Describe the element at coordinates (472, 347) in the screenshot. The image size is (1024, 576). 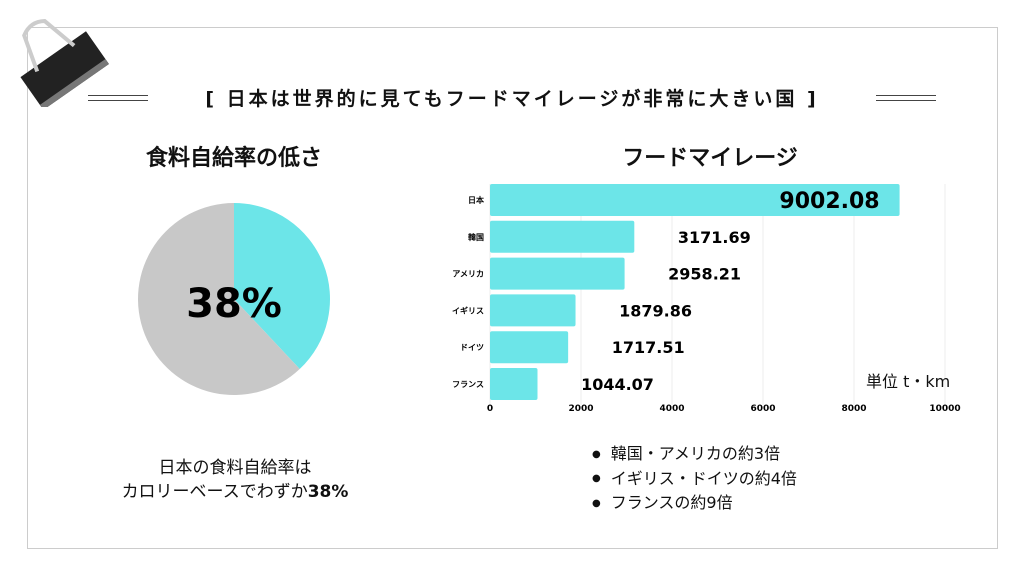
I see `category-label: ドイツ` at that location.